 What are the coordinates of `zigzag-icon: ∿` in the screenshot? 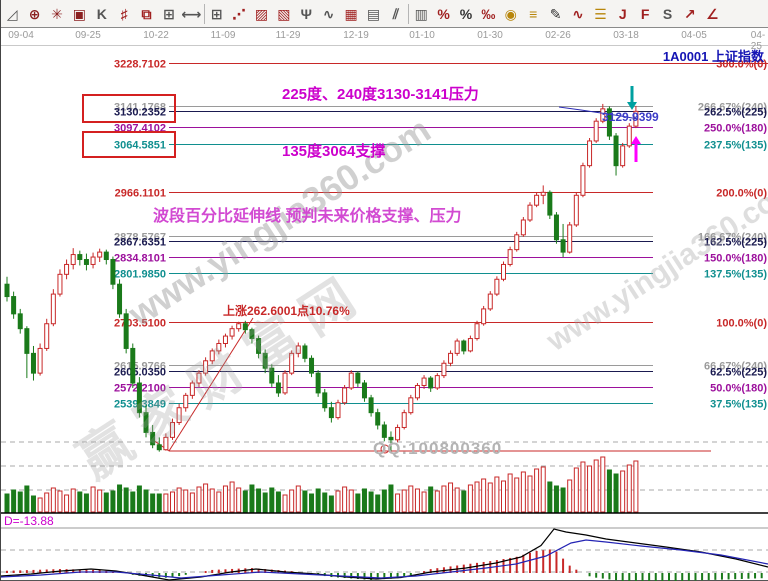 It's located at (328, 13).